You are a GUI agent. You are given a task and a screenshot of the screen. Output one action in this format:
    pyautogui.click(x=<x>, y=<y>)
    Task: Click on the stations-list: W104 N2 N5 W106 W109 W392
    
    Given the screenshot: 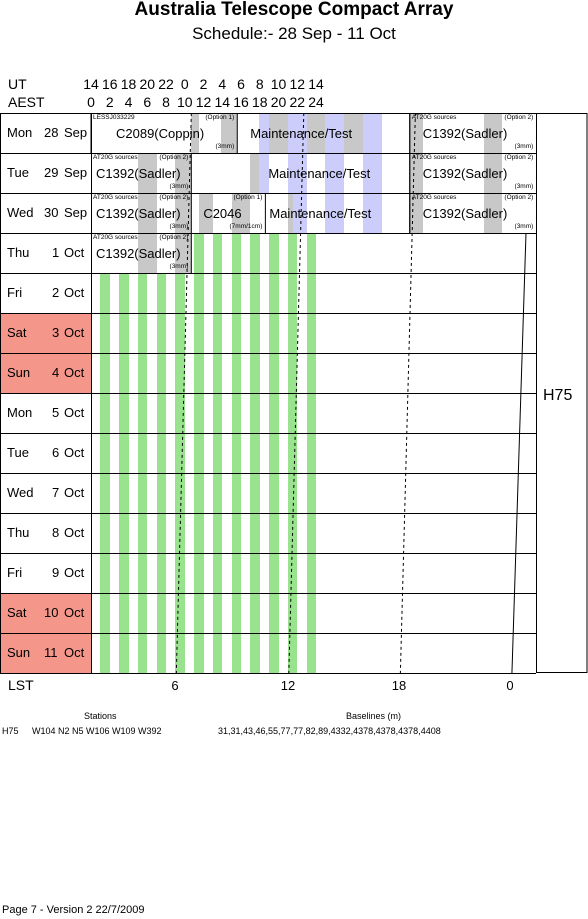 What is the action you would take?
    pyautogui.click(x=97, y=731)
    